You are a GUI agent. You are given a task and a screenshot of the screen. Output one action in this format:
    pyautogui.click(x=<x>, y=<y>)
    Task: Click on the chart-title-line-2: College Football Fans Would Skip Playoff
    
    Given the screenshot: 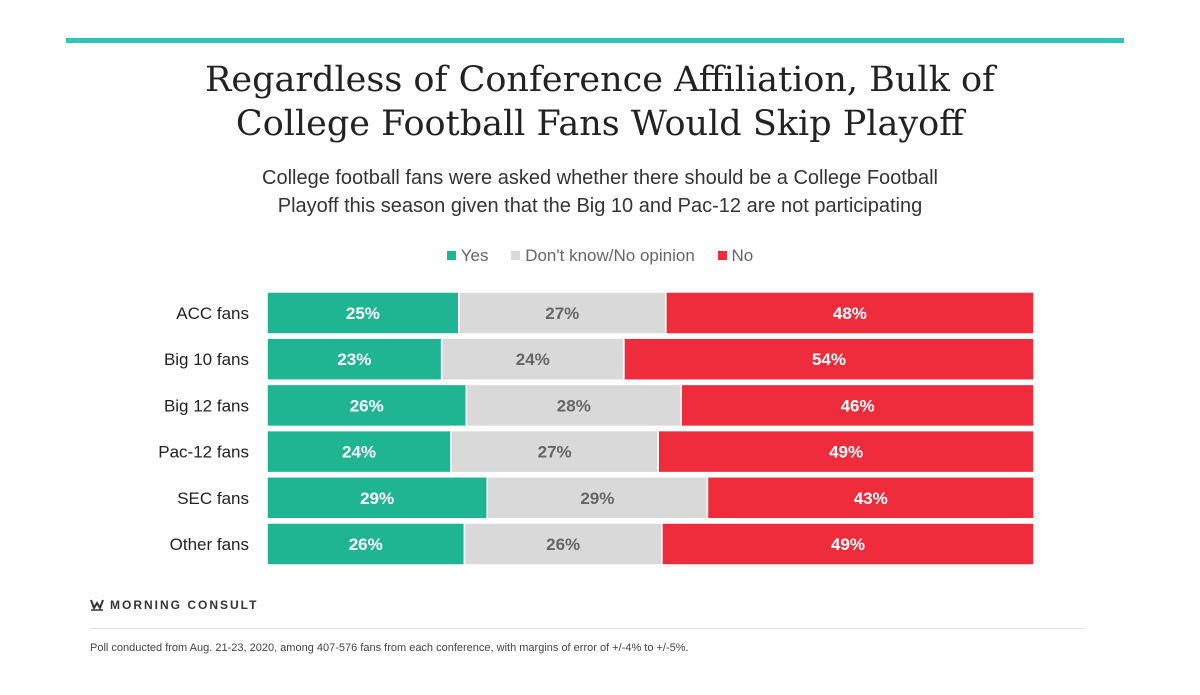 What is the action you would take?
    pyautogui.click(x=600, y=124)
    